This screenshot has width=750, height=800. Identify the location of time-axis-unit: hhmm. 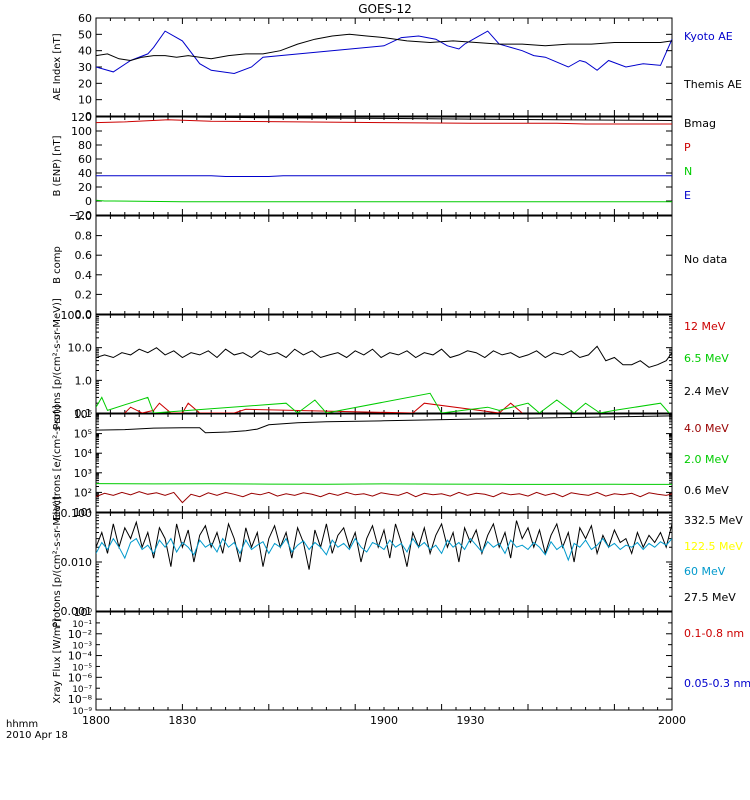
(22, 724).